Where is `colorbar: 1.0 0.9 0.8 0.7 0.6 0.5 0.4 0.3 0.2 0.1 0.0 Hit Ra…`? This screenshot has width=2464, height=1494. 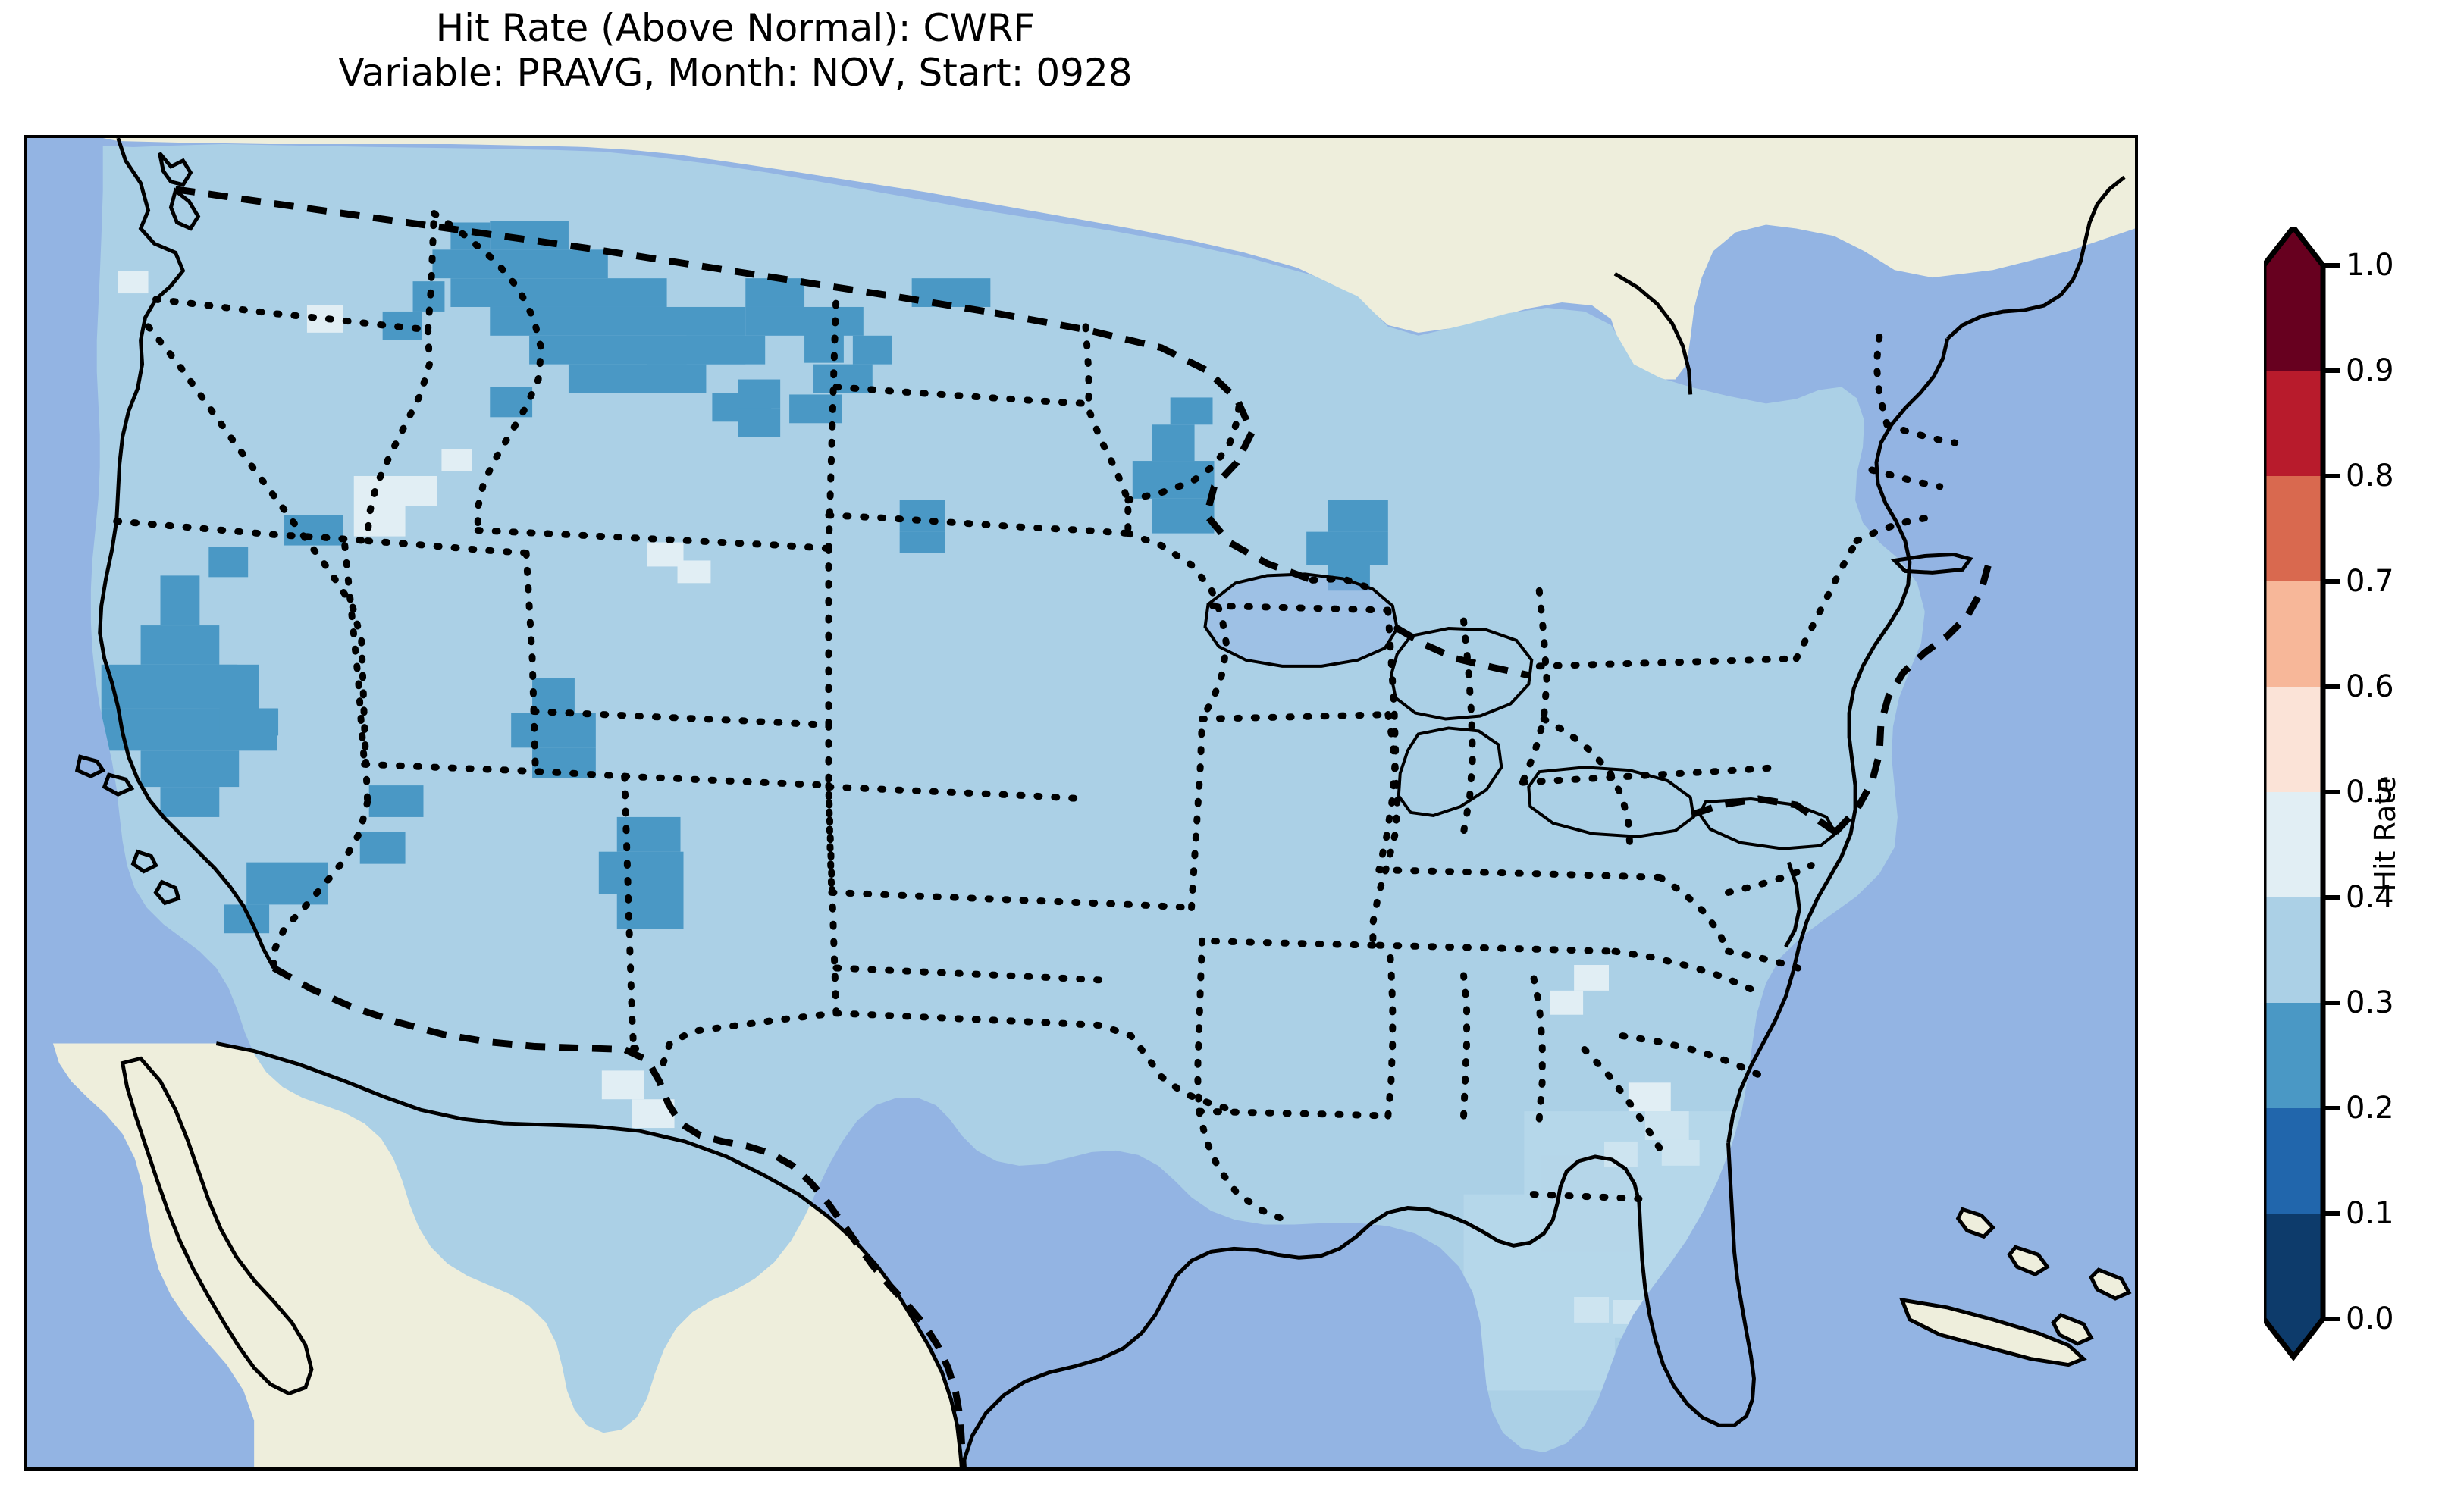 colorbar: 1.0 0.9 0.8 0.7 0.6 0.5 0.4 0.3 0.2 0.1 0.0 Hit Ra… is located at coordinates (2355, 833).